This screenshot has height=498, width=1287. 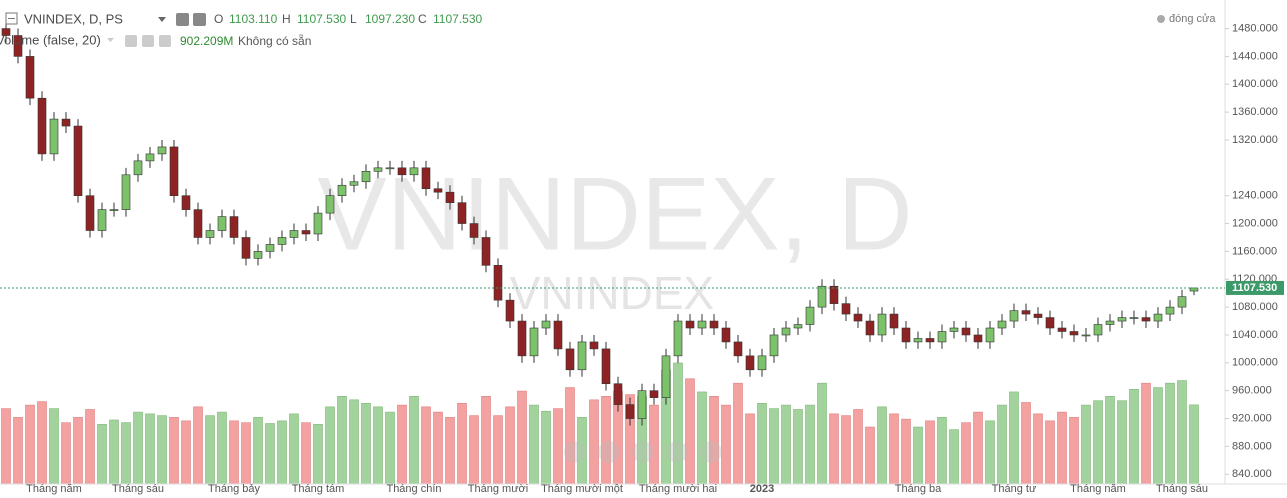 I want to click on chart-title: VNINDEX, D, PS, so click(x=73, y=18).